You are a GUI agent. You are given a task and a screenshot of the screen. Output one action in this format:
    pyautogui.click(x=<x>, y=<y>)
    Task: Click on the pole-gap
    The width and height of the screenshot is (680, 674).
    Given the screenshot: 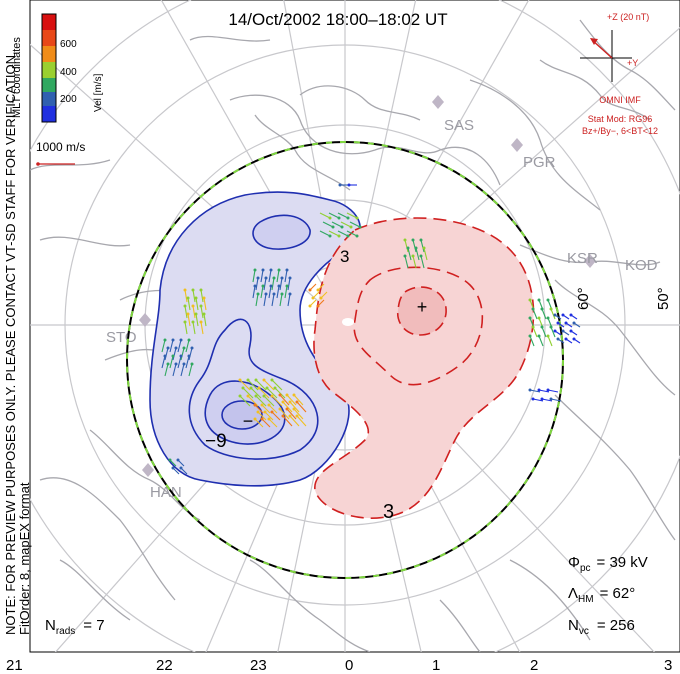 What is the action you would take?
    pyautogui.click(x=348, y=322)
    